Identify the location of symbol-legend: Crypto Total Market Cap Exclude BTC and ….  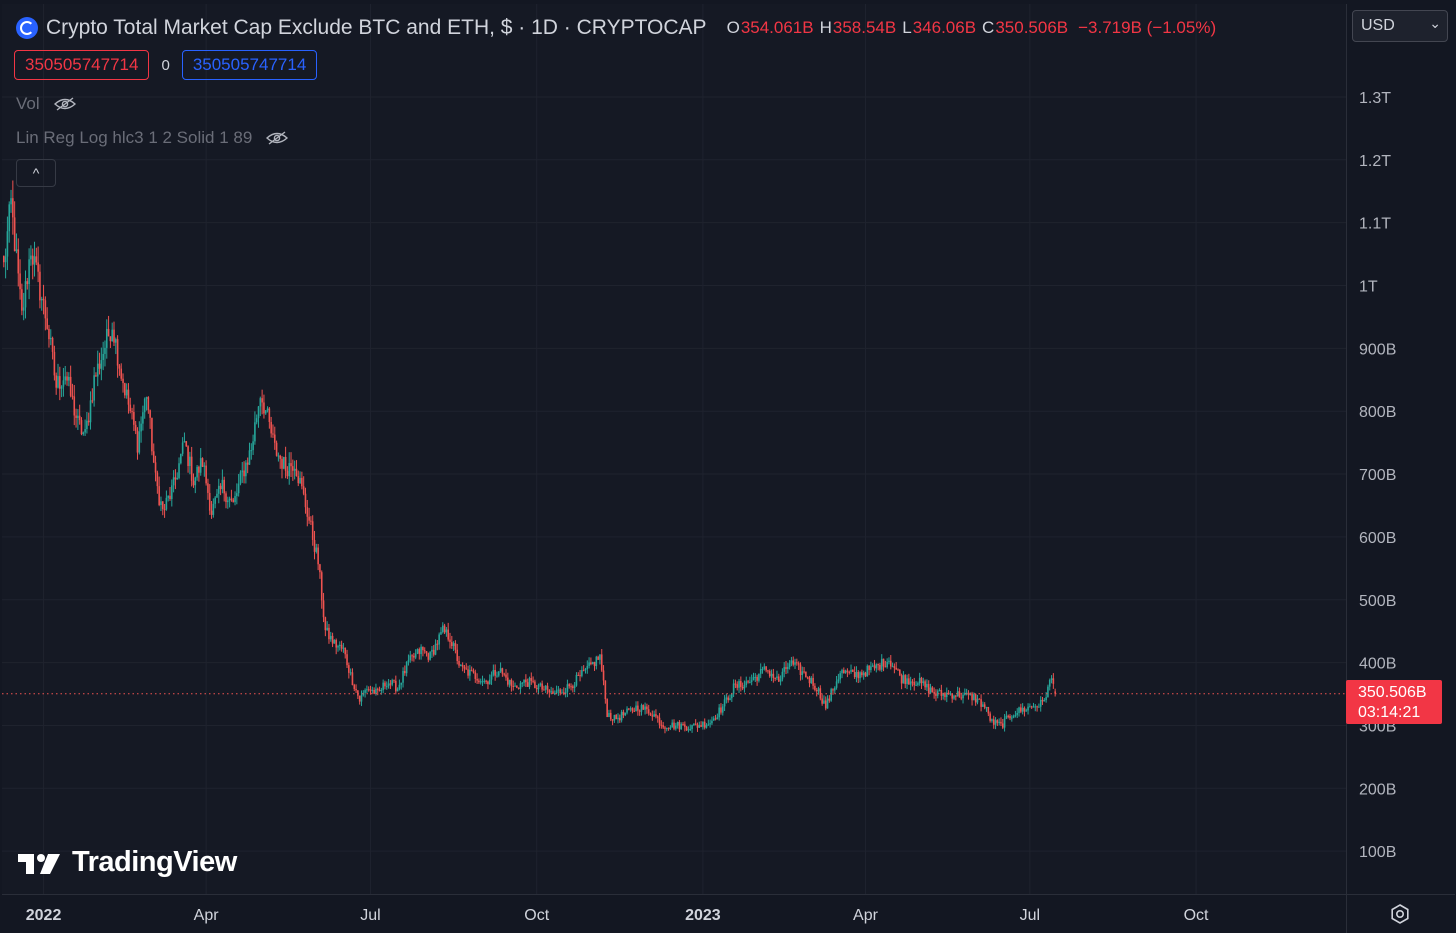
(616, 28).